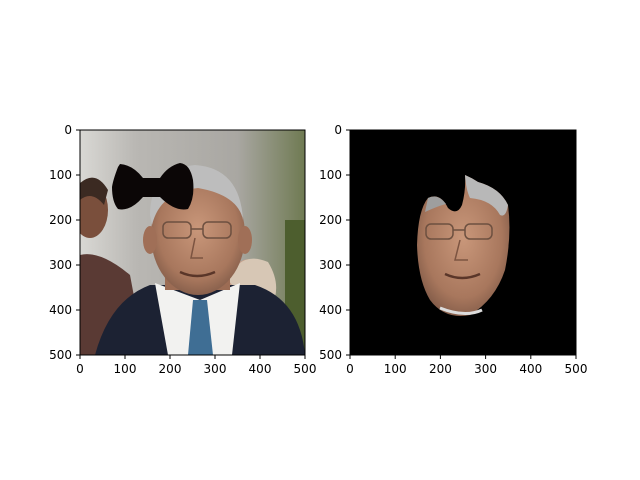 The height and width of the screenshot is (480, 640). What do you see at coordinates (197, 230) in the screenshot?
I see `glasses` at bounding box center [197, 230].